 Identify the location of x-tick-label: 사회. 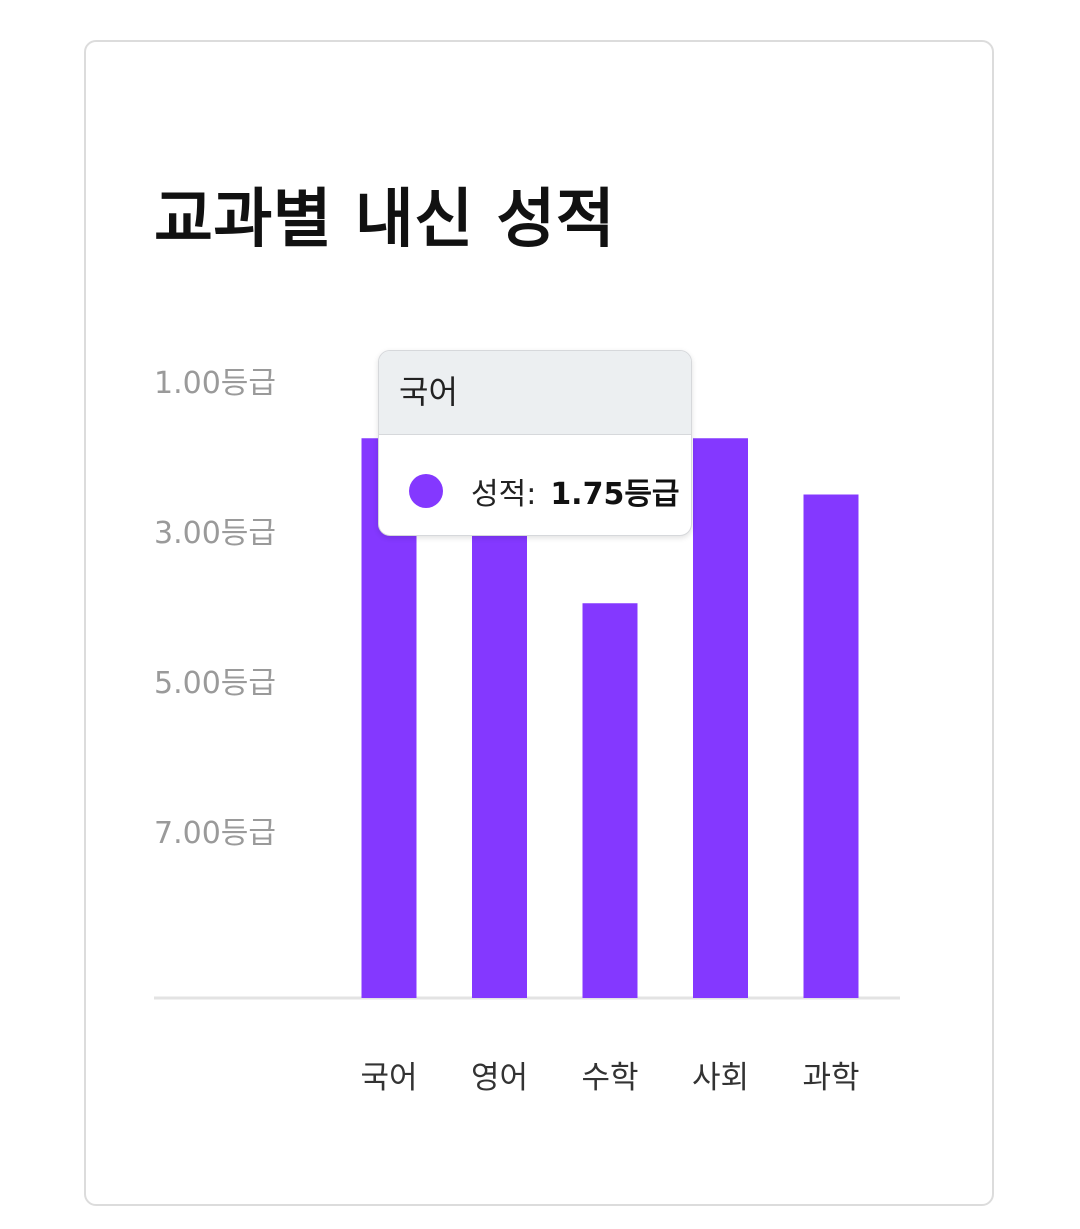
(720, 1078).